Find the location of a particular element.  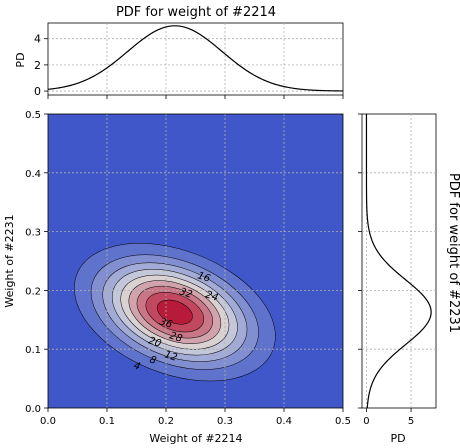

right-x-tick-label: 0 is located at coordinates (366, 421).